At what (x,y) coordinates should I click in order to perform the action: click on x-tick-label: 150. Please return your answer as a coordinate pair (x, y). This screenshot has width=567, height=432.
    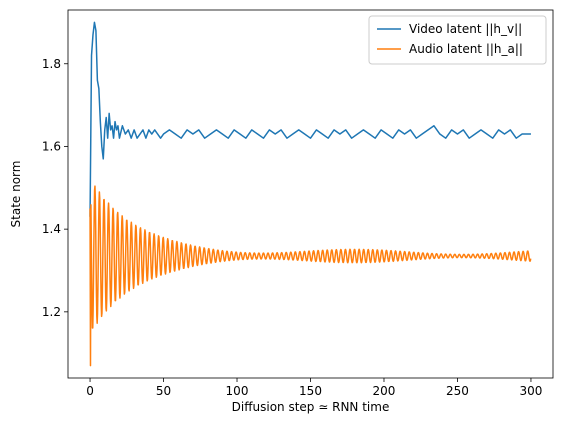
    Looking at the image, I should click on (310, 391).